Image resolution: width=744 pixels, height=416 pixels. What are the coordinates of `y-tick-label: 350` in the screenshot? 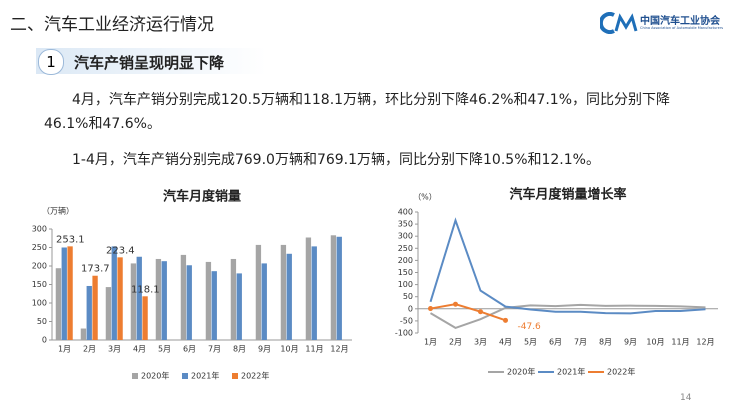 It's located at (405, 224).